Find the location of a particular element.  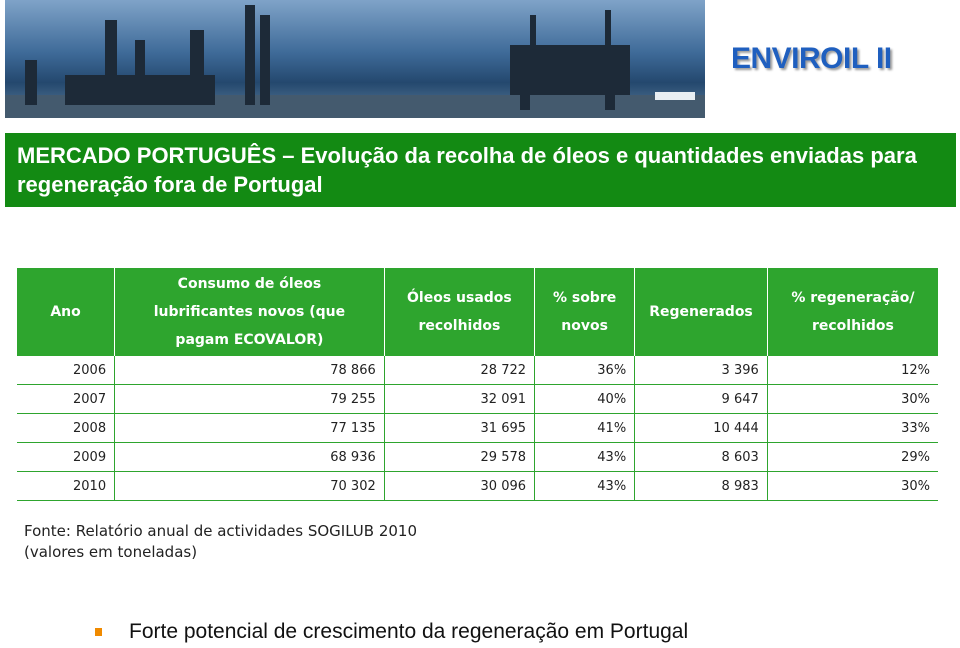

table-cell: 36% is located at coordinates (584, 370).